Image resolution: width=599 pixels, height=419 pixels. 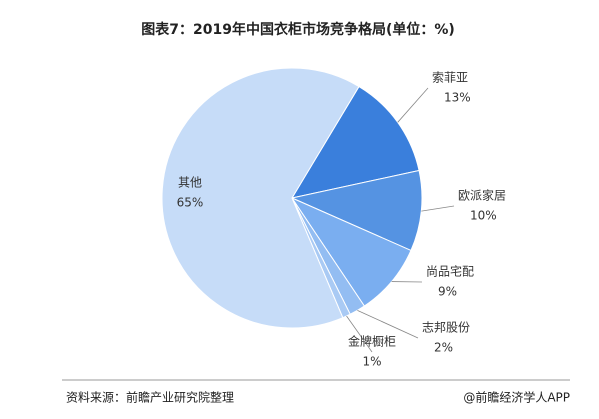 What do you see at coordinates (450, 271) in the screenshot?
I see `slice-label: 尚品宅配` at bounding box center [450, 271].